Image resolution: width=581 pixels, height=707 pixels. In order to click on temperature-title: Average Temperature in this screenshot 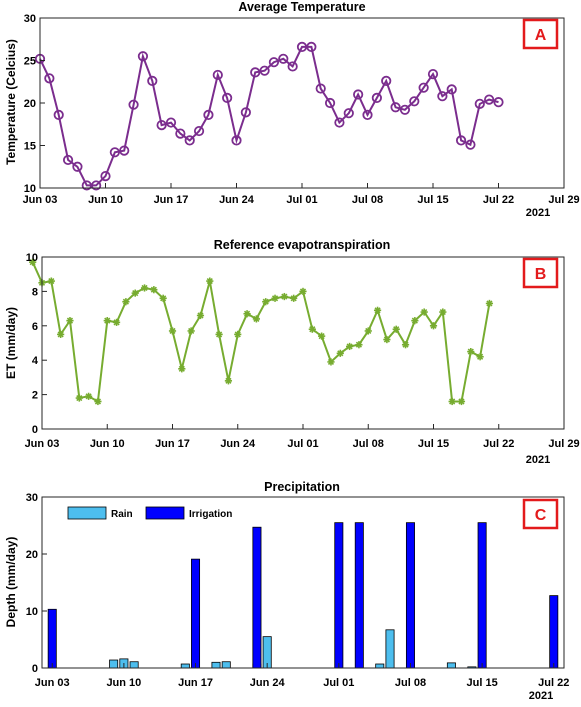, I will do `click(301, 7)`.